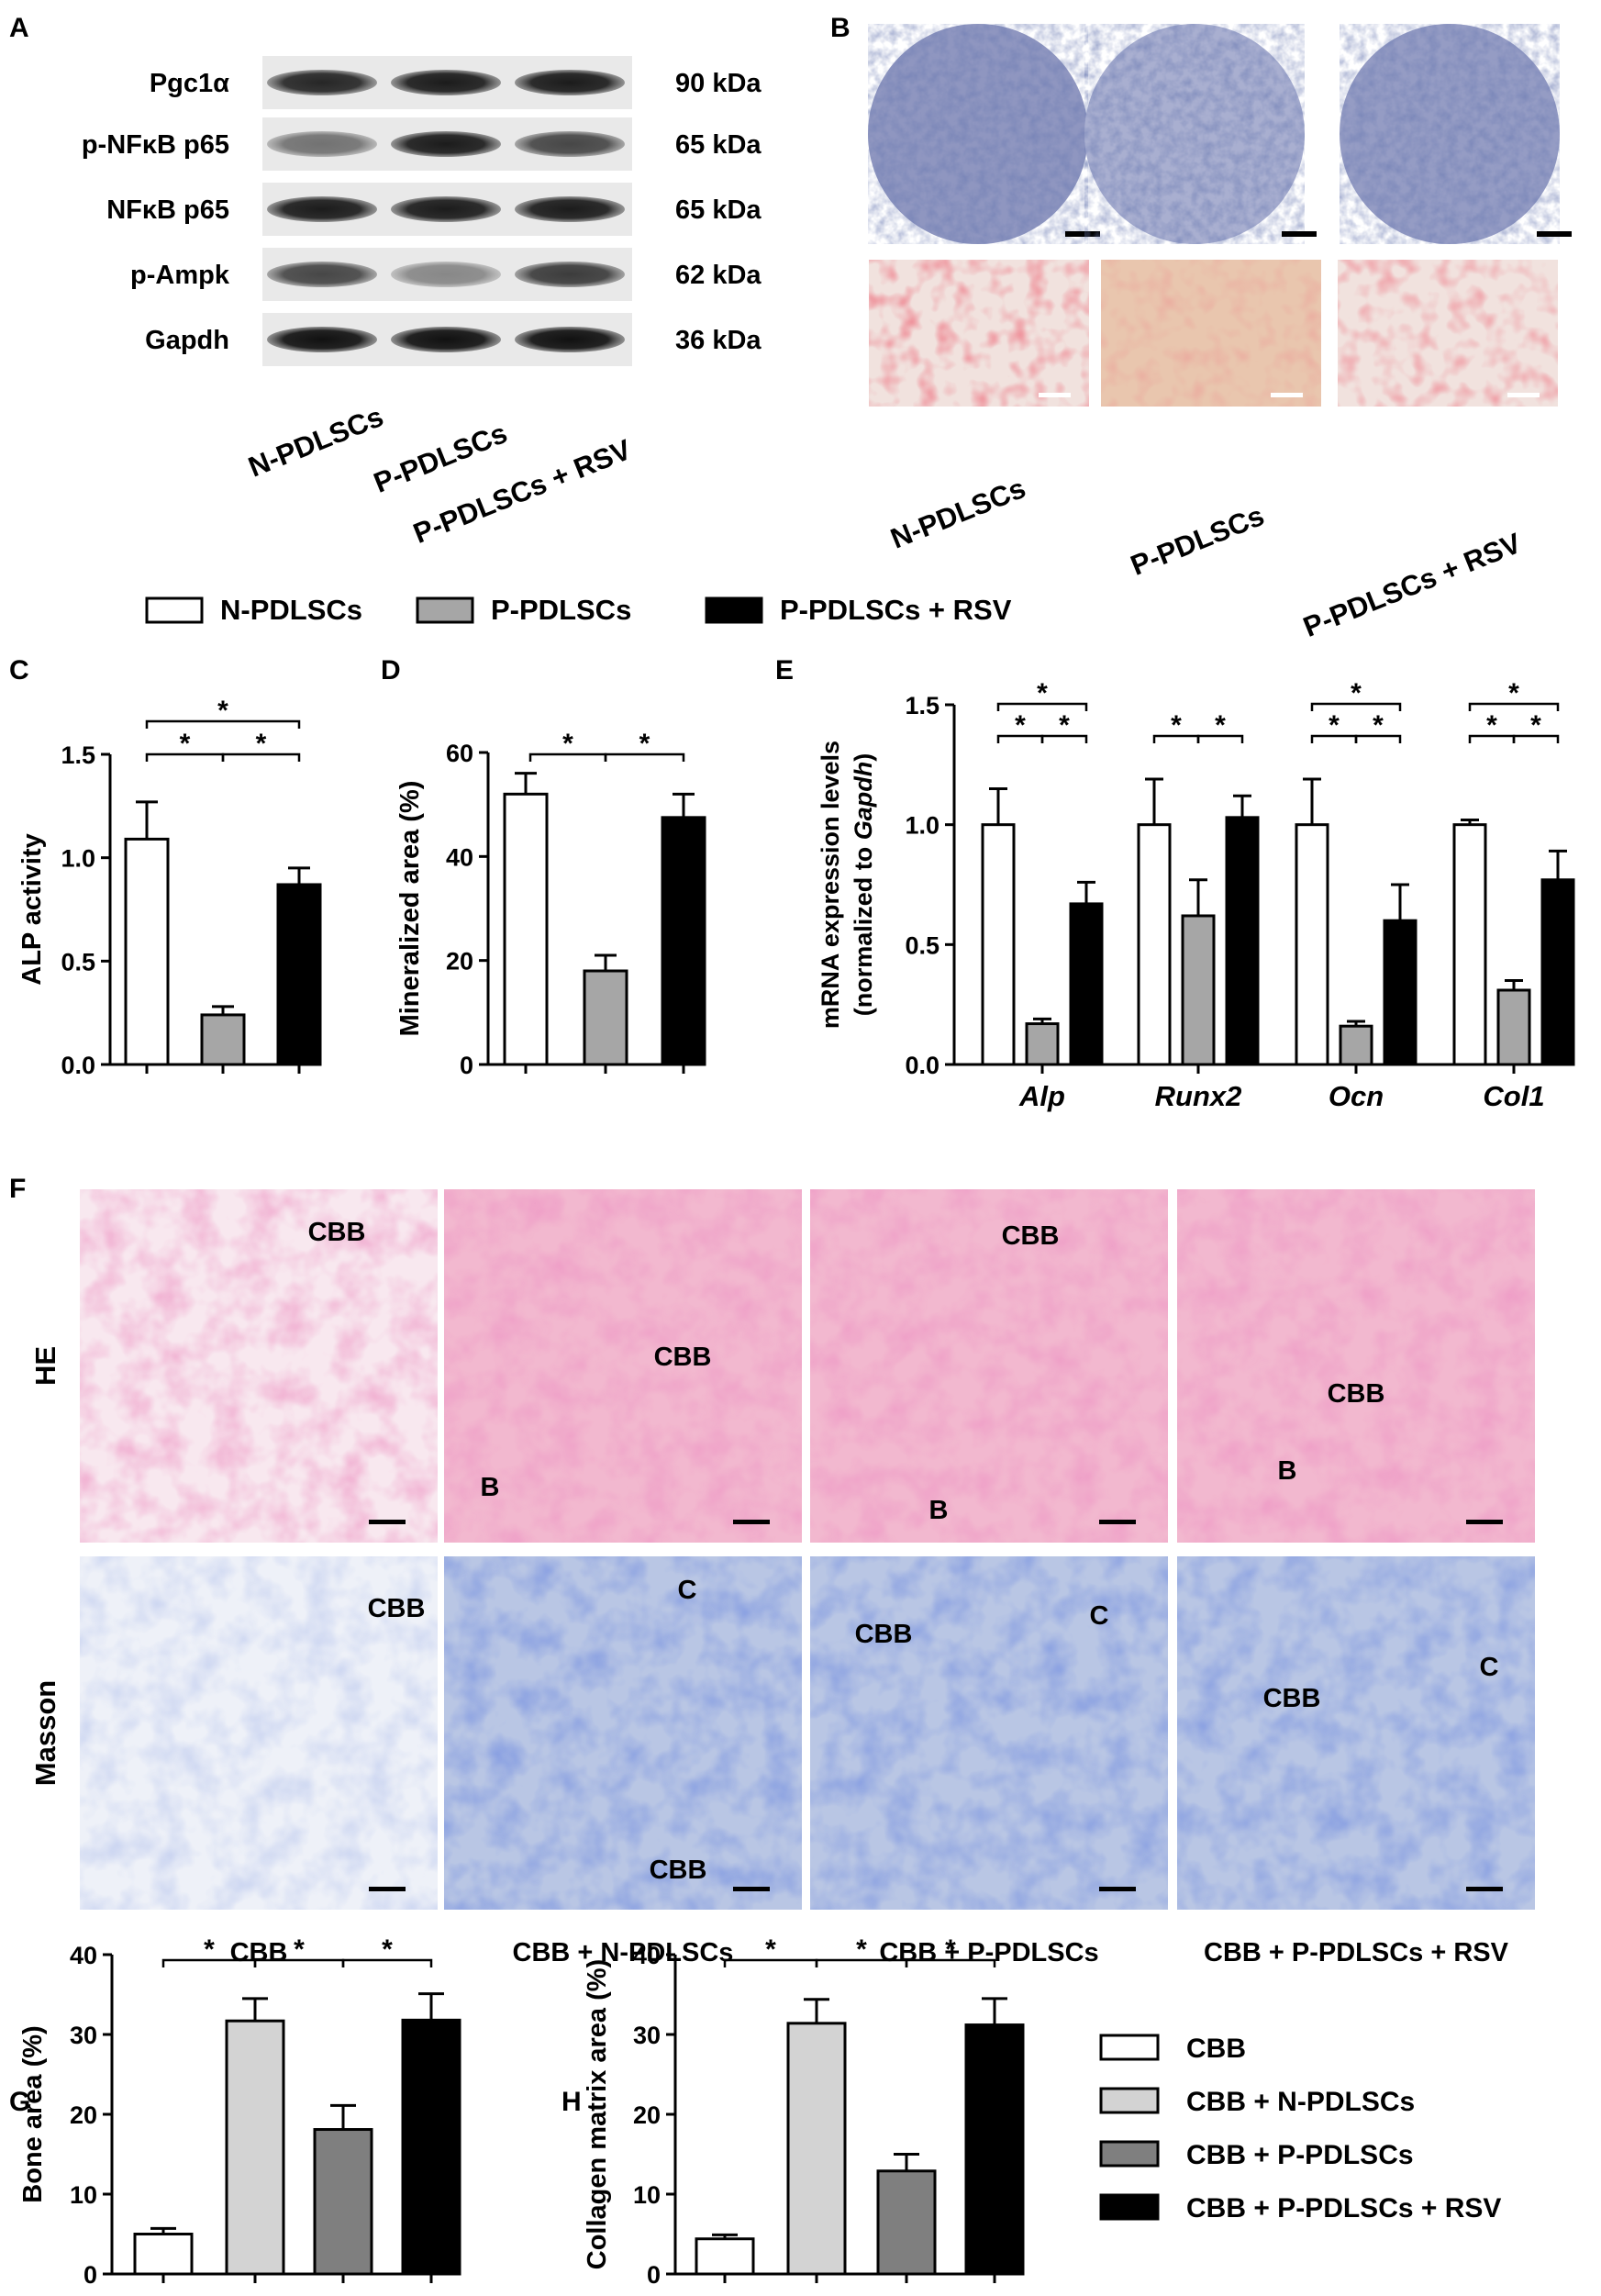 This screenshot has width=1601, height=2296. What do you see at coordinates (459, 753) in the screenshot?
I see `y-tick-label: 60` at bounding box center [459, 753].